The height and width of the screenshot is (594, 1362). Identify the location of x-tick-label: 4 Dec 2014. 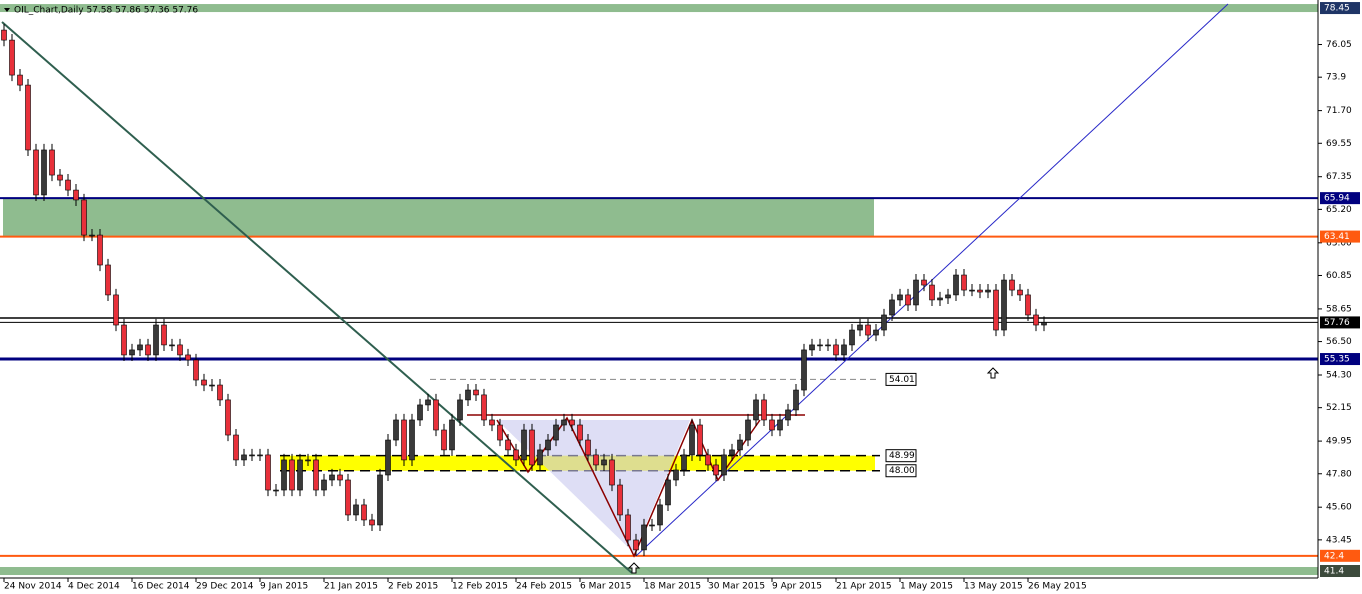
(94, 587).